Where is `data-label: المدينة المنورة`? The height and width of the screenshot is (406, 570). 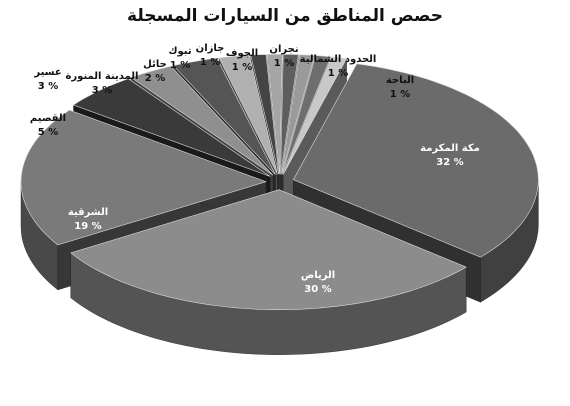
data-label: المدينة المنورة is located at coordinates (102, 76).